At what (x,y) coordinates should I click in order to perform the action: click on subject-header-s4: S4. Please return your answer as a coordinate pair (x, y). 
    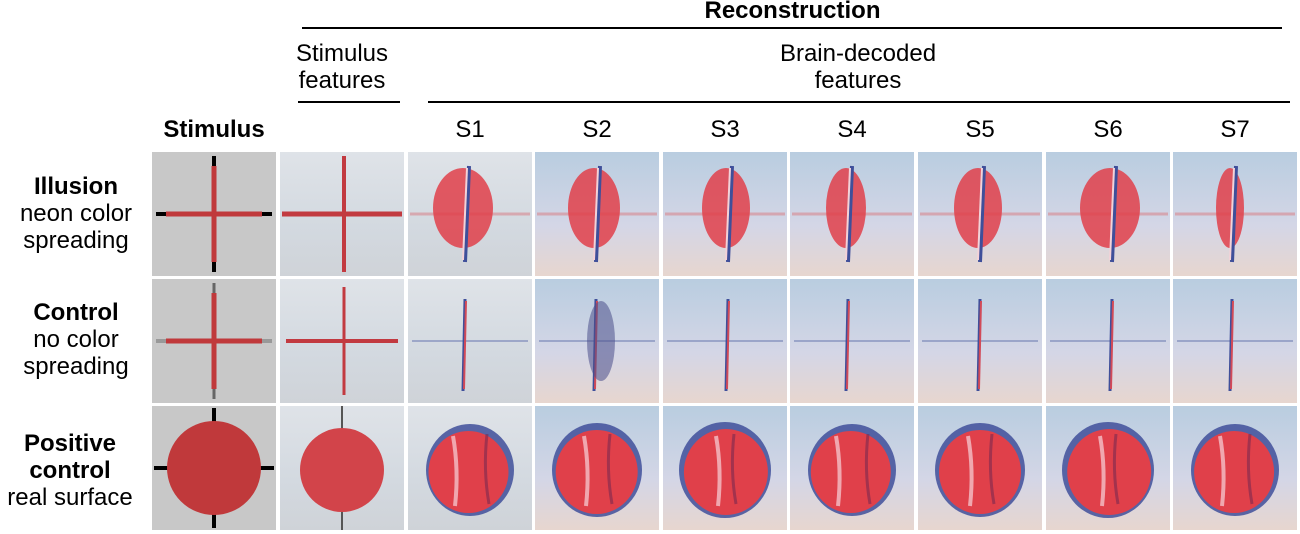
    Looking at the image, I should click on (852, 129).